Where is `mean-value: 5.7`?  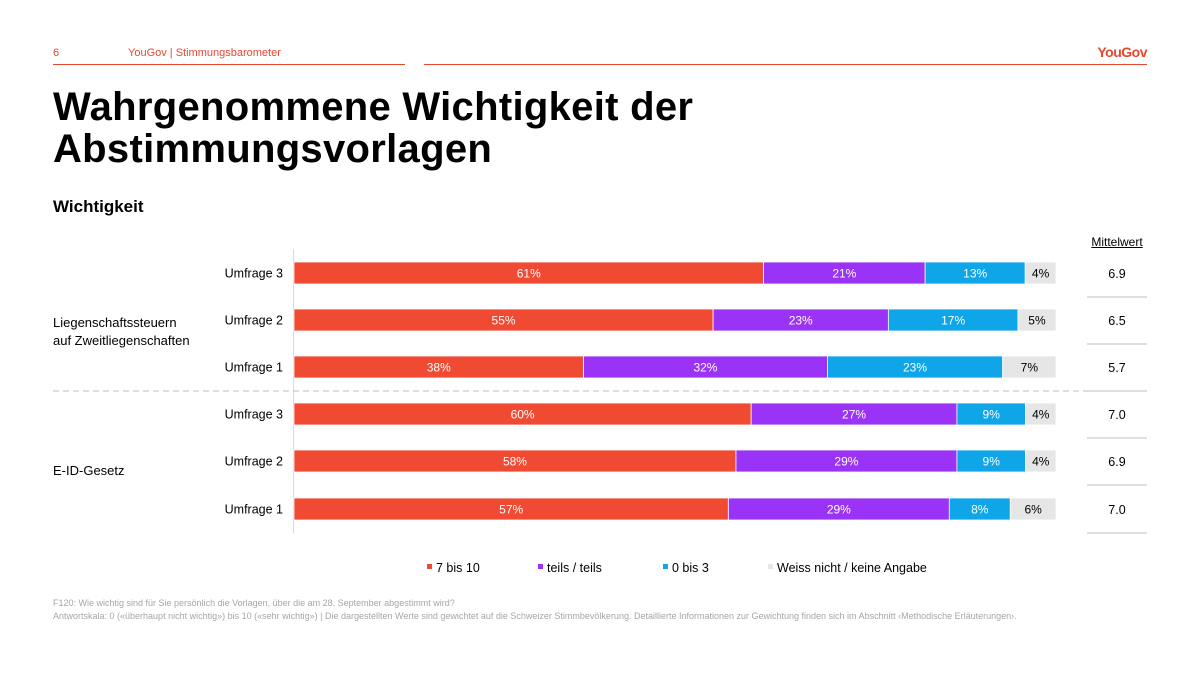
mean-value: 5.7 is located at coordinates (1116, 368).